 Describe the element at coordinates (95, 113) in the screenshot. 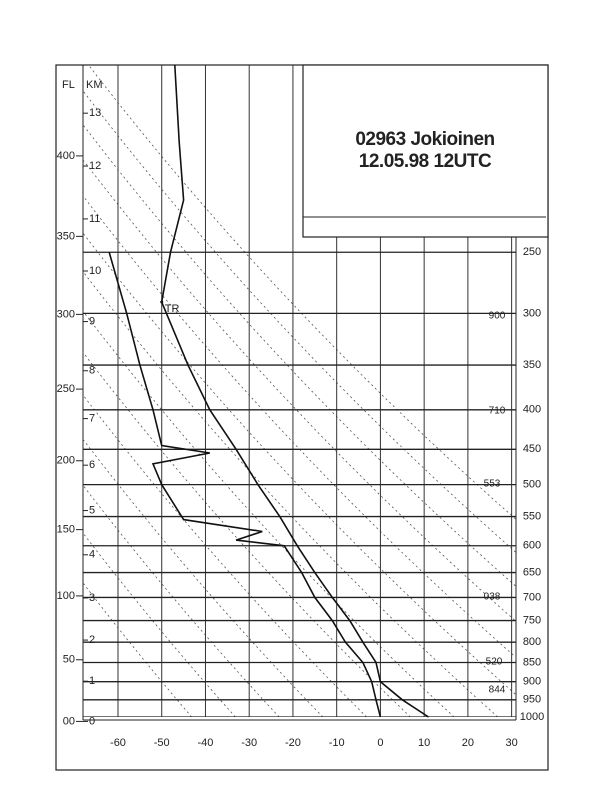

I see `km-tick-label: 13` at that location.